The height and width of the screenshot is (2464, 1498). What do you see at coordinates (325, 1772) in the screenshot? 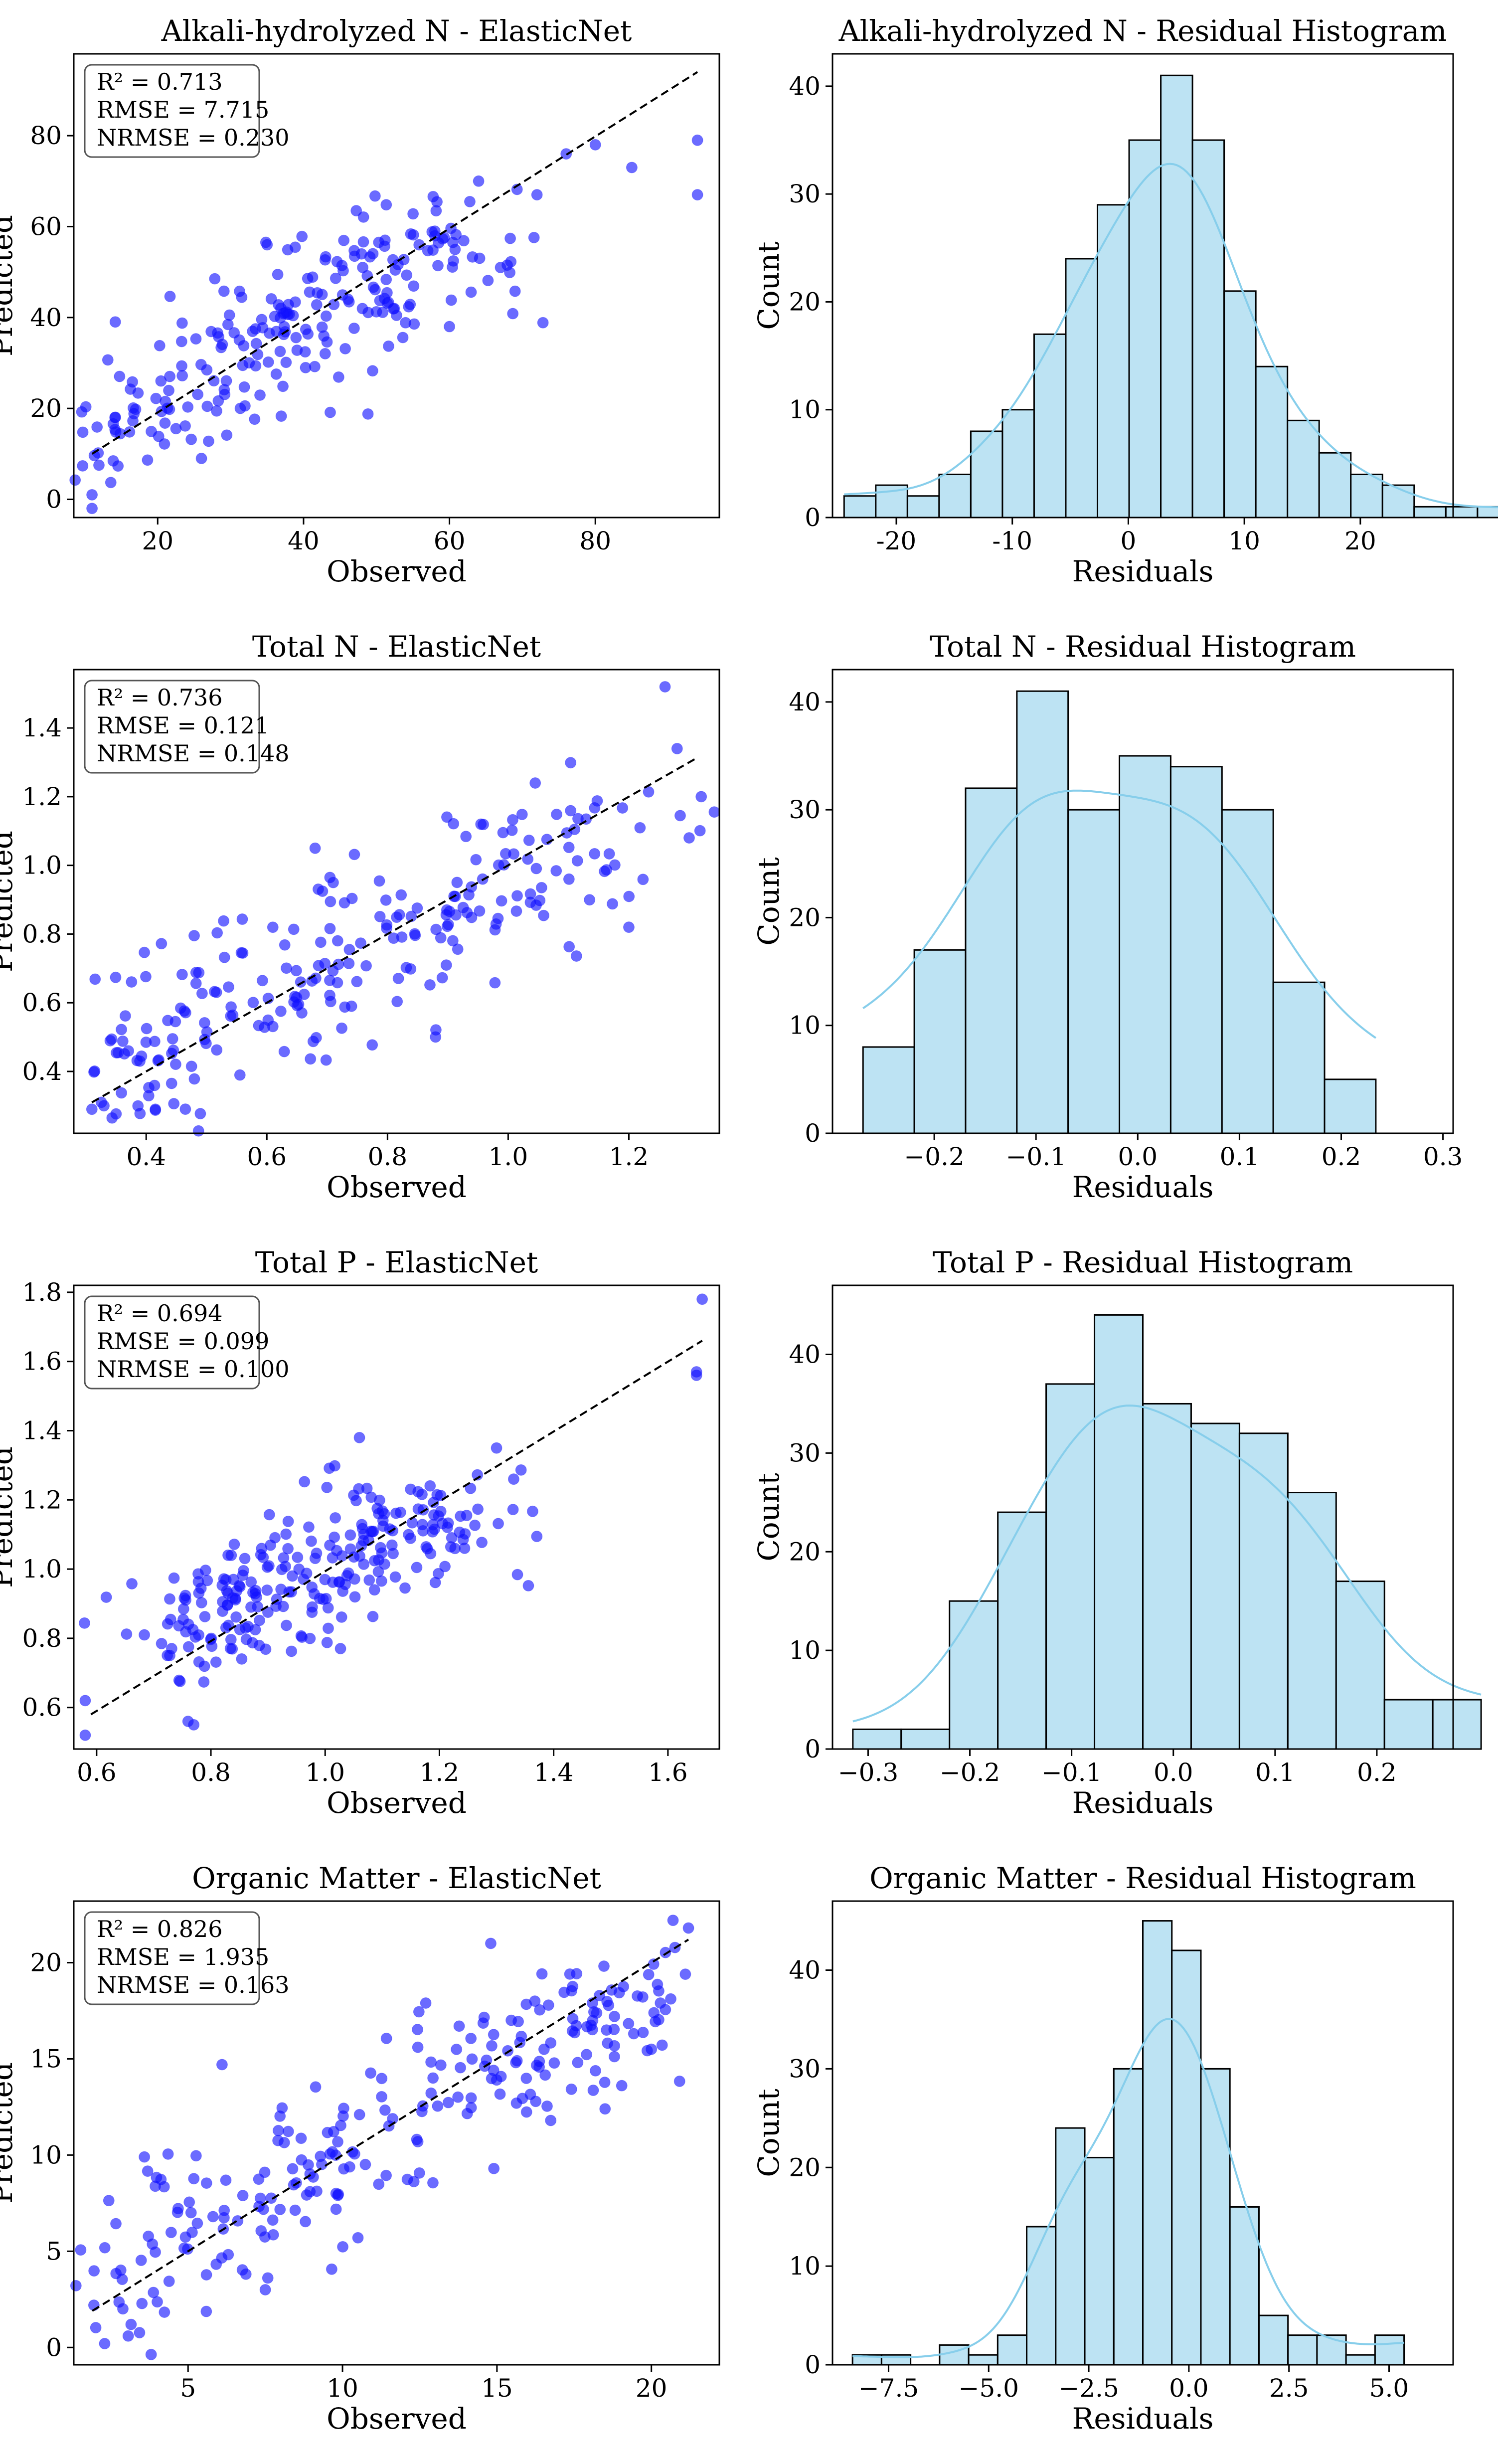
I see `x-tick-label-4-2: 1.0` at bounding box center [325, 1772].